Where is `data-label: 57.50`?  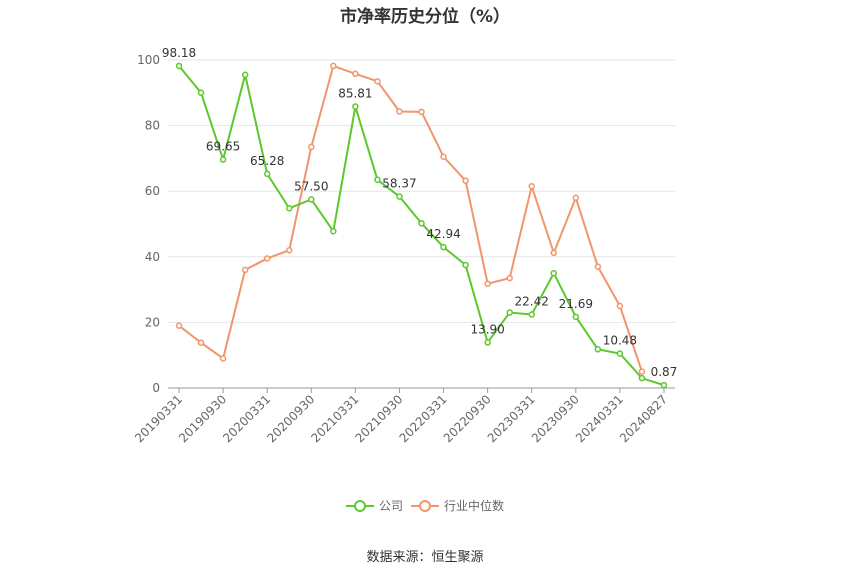
data-label: 57.50 is located at coordinates (311, 186).